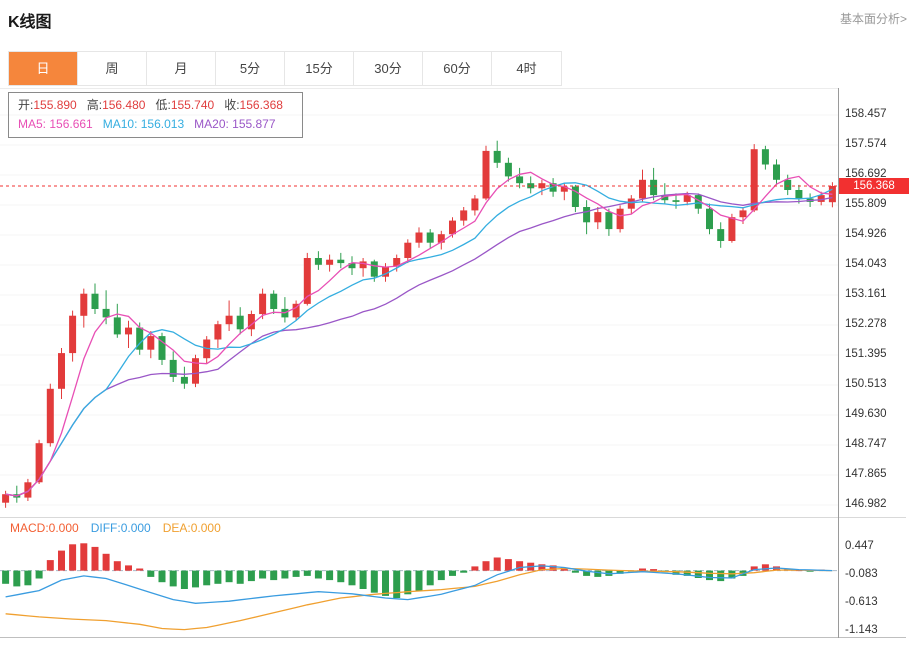 The height and width of the screenshot is (646, 914). I want to click on tab-5min: 5分, so click(250, 68).